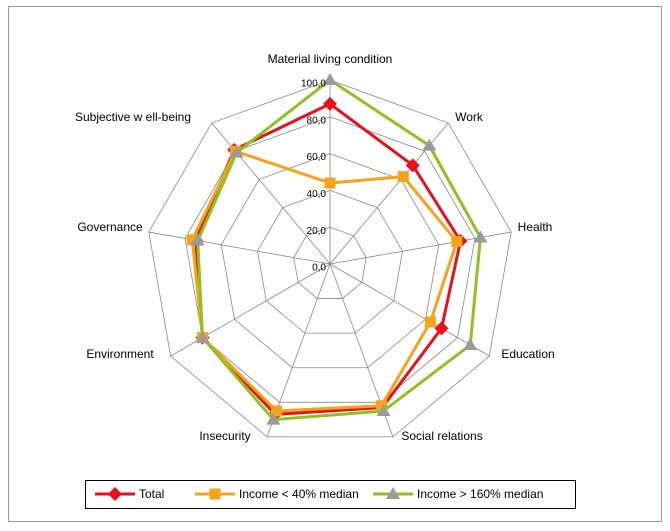 The image size is (670, 531). Describe the element at coordinates (330, 59) in the screenshot. I see `axis-label: Material living condition` at that location.